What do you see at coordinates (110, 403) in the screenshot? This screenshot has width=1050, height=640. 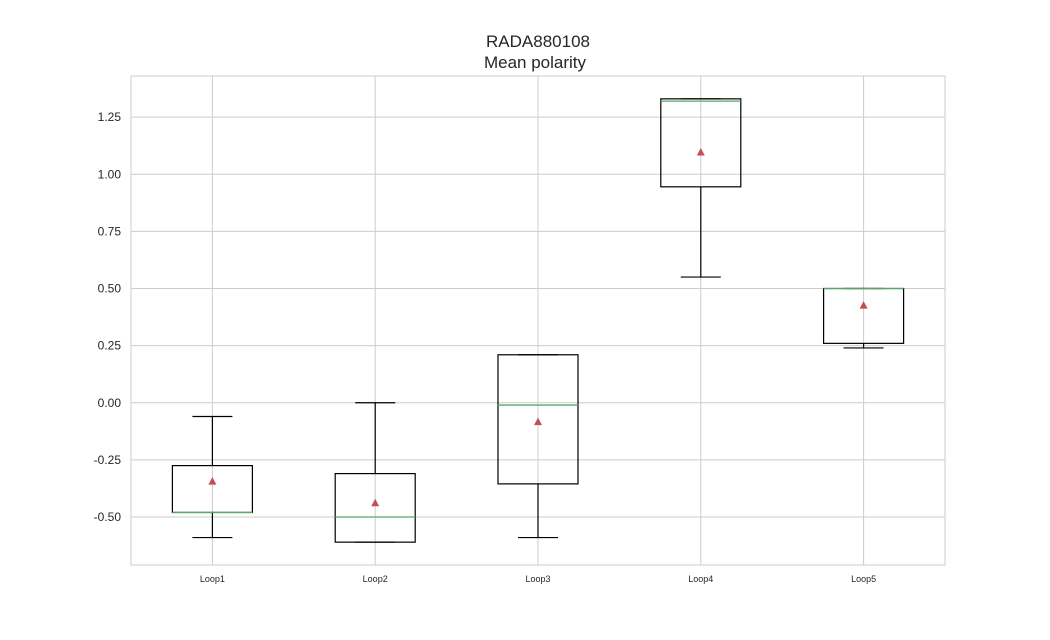 I see `y-tick-label: 0.00` at bounding box center [110, 403].